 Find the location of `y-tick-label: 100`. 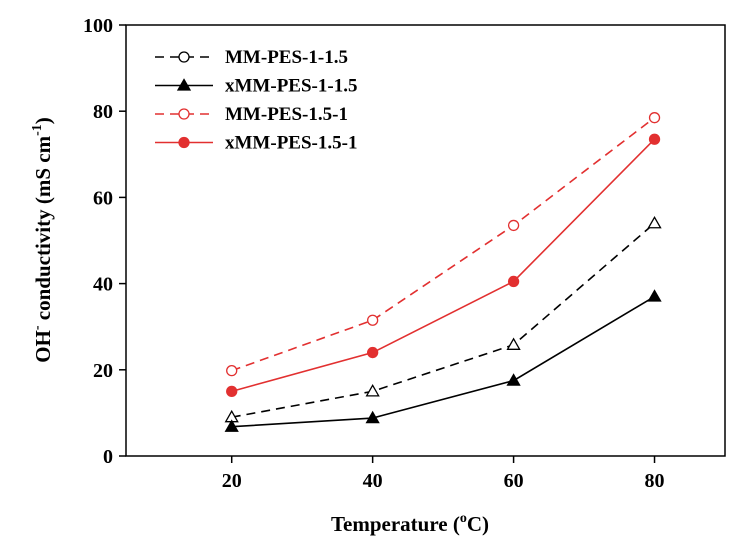

y-tick-label: 100 is located at coordinates (98, 26).